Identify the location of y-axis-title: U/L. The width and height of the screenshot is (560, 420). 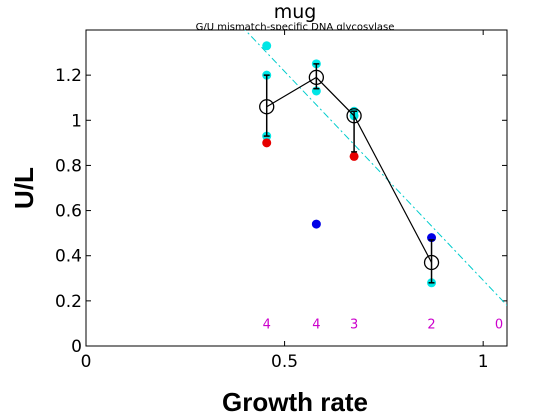
(24, 188).